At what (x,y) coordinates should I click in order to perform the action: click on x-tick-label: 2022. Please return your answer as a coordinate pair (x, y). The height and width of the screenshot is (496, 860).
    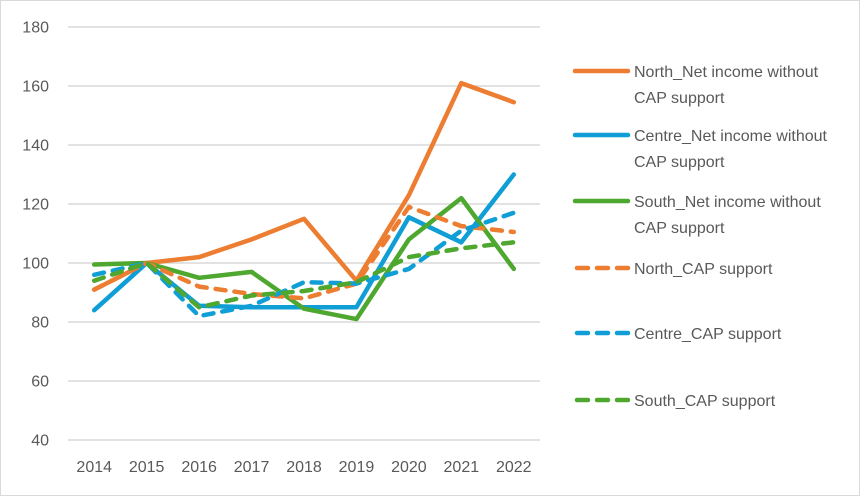
    Looking at the image, I should click on (514, 467).